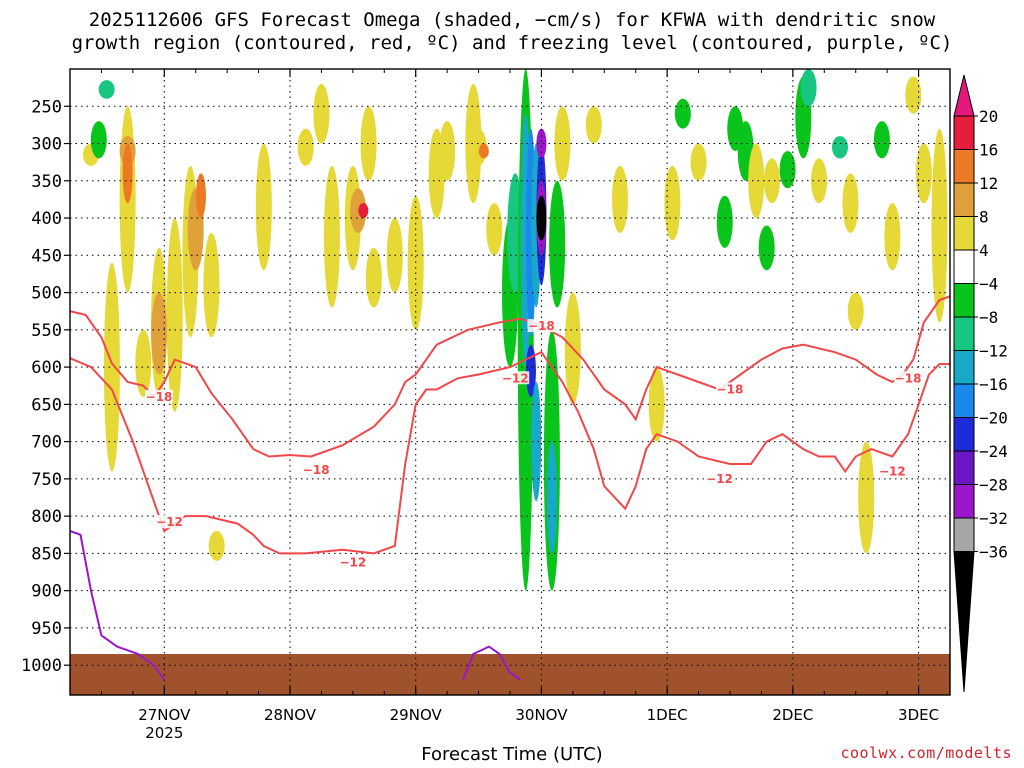 This screenshot has height=768, width=1024. Describe the element at coordinates (792, 715) in the screenshot. I see `x-tick-label: 2DEC` at that location.